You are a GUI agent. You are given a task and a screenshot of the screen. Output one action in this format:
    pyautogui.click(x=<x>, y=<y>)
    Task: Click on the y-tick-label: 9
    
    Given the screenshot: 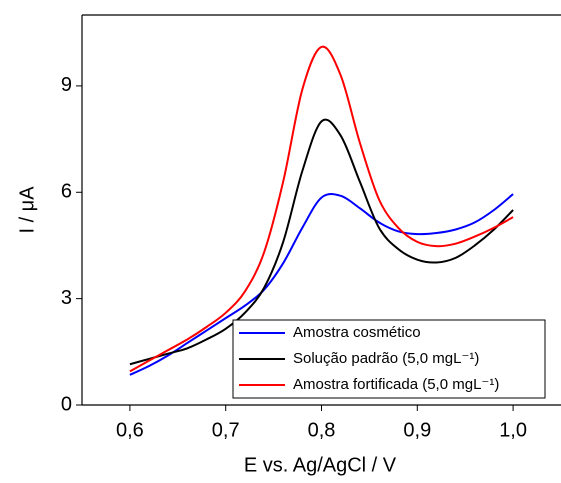 What is the action you would take?
    pyautogui.click(x=66, y=85)
    